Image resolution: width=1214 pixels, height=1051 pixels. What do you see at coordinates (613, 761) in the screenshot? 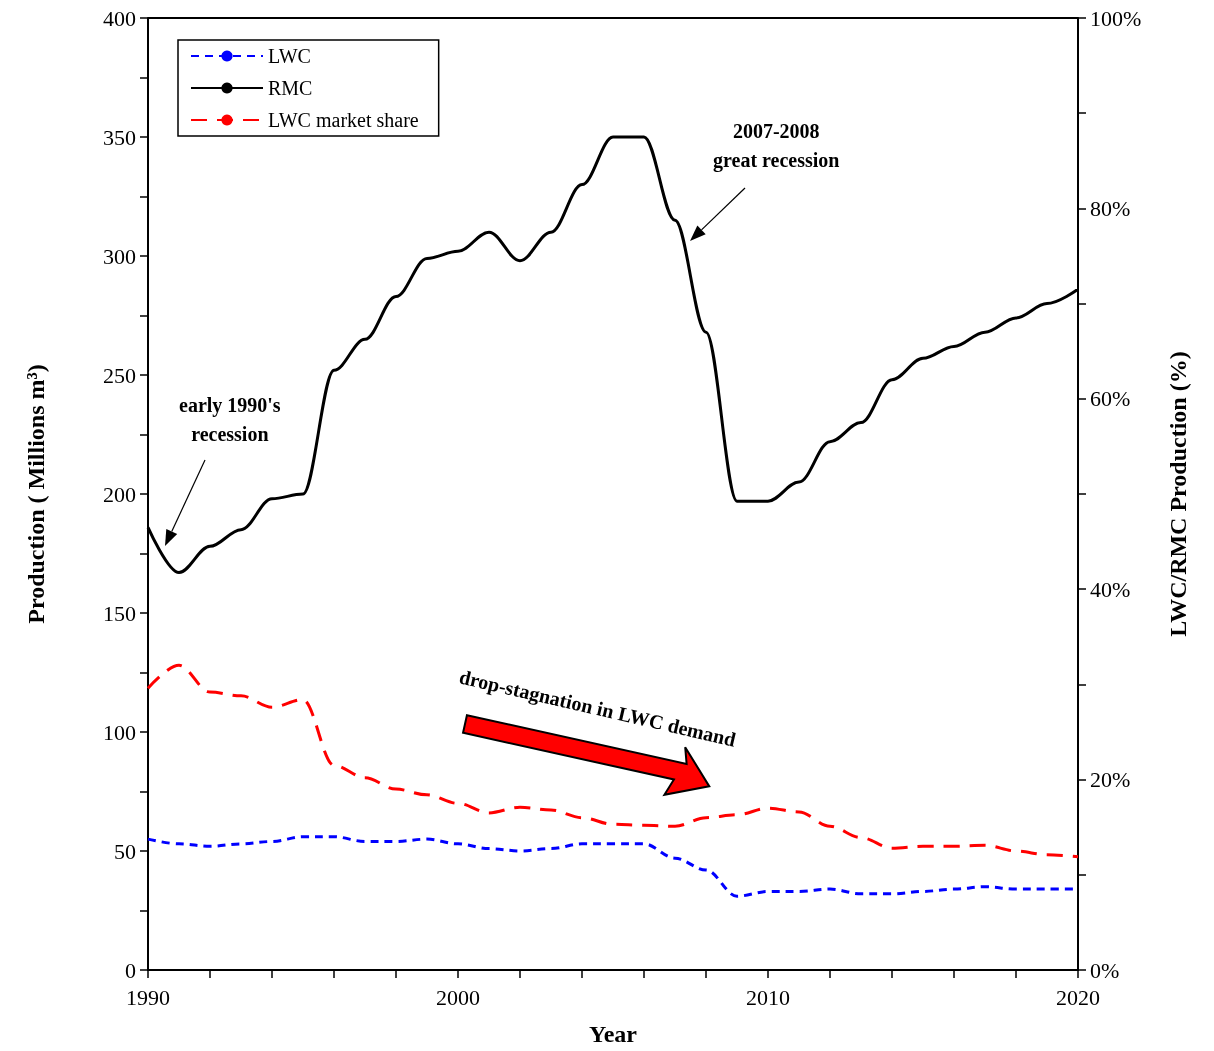
I see `line-series` at bounding box center [613, 761].